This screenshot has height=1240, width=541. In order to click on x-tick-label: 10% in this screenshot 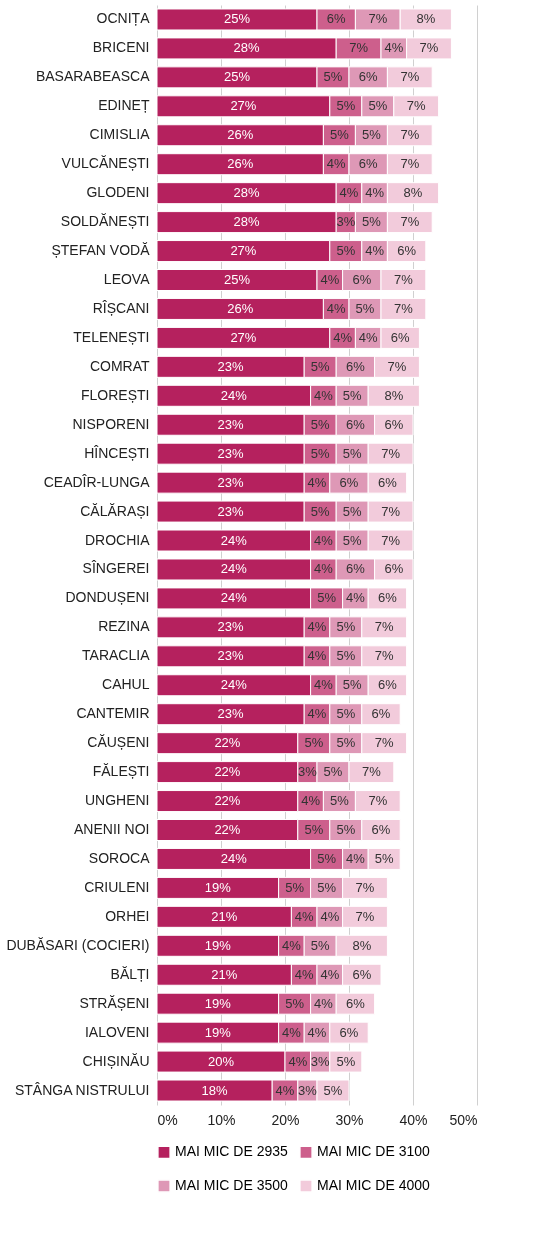, I will do `click(221, 1119)`.